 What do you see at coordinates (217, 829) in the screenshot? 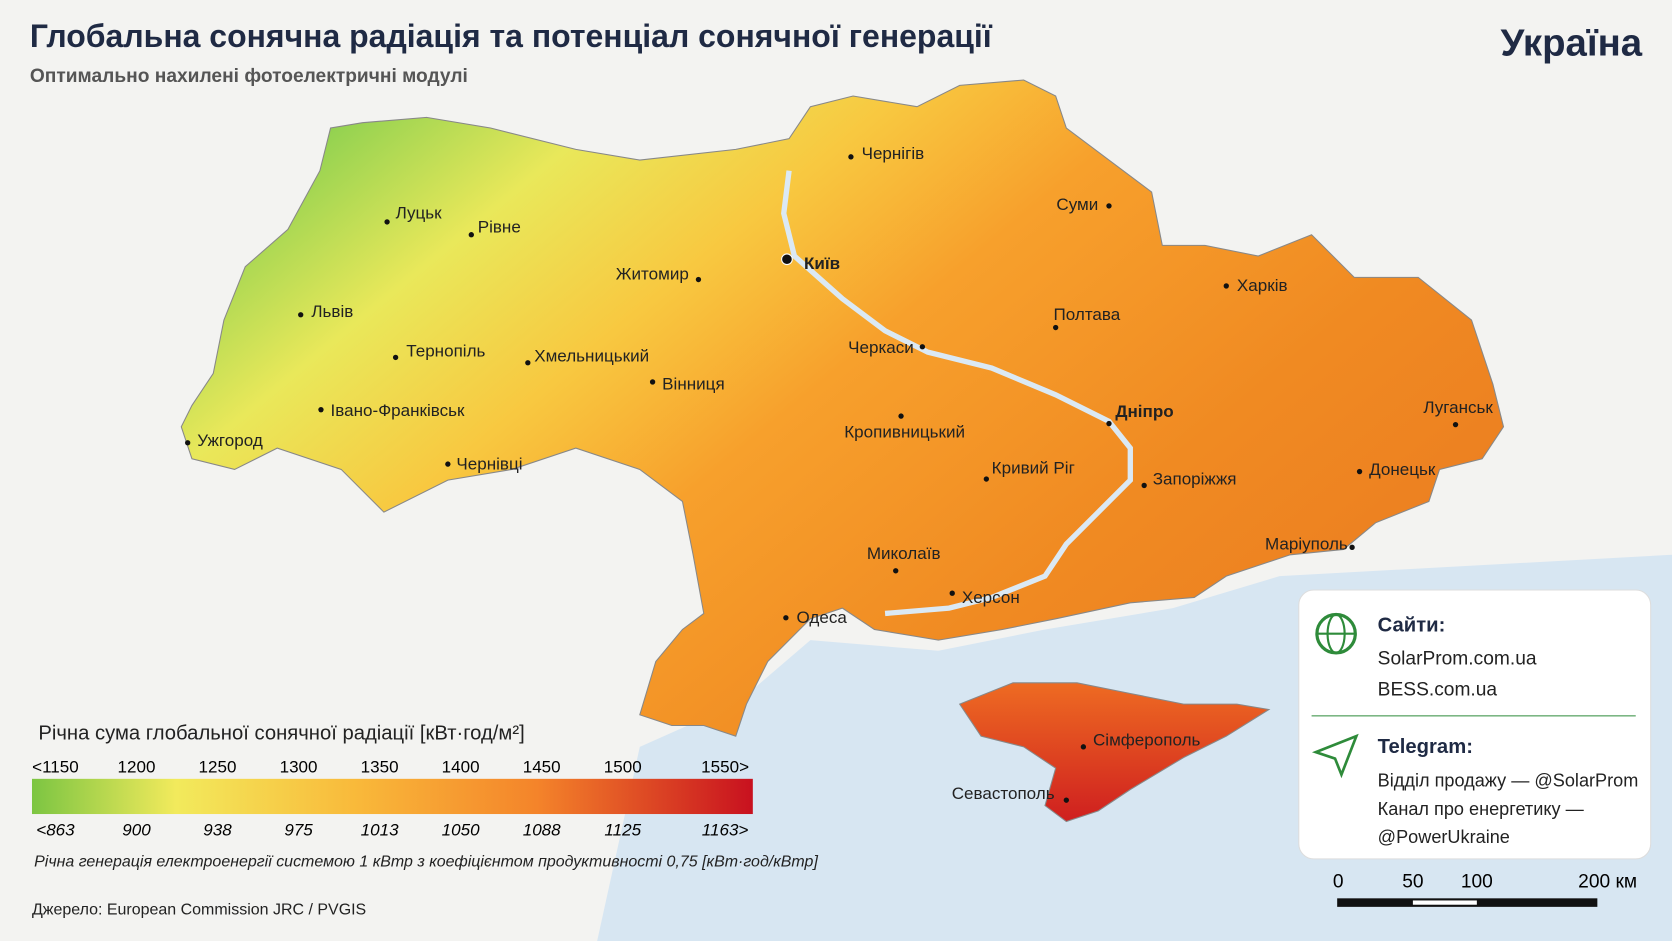
I see `legend-bottom-label: 938` at bounding box center [217, 829].